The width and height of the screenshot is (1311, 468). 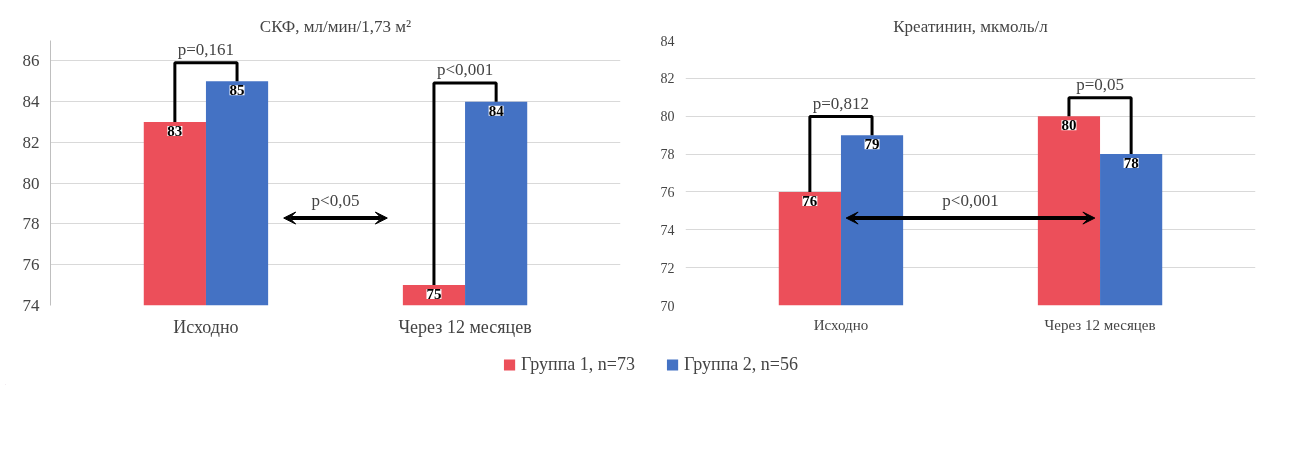 What do you see at coordinates (1131, 163) in the screenshot?
I see `data-label: 78` at bounding box center [1131, 163].